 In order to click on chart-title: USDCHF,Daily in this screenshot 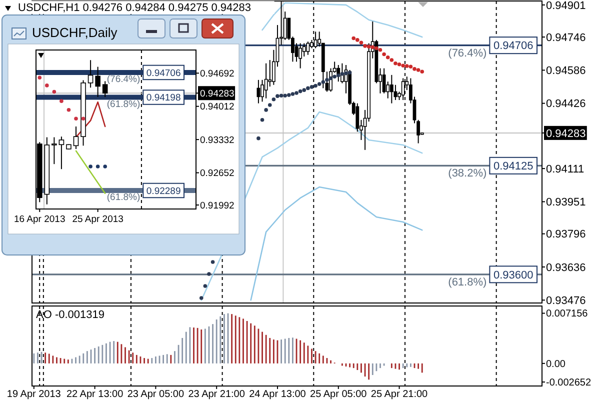, I will do `click(75, 32)`.